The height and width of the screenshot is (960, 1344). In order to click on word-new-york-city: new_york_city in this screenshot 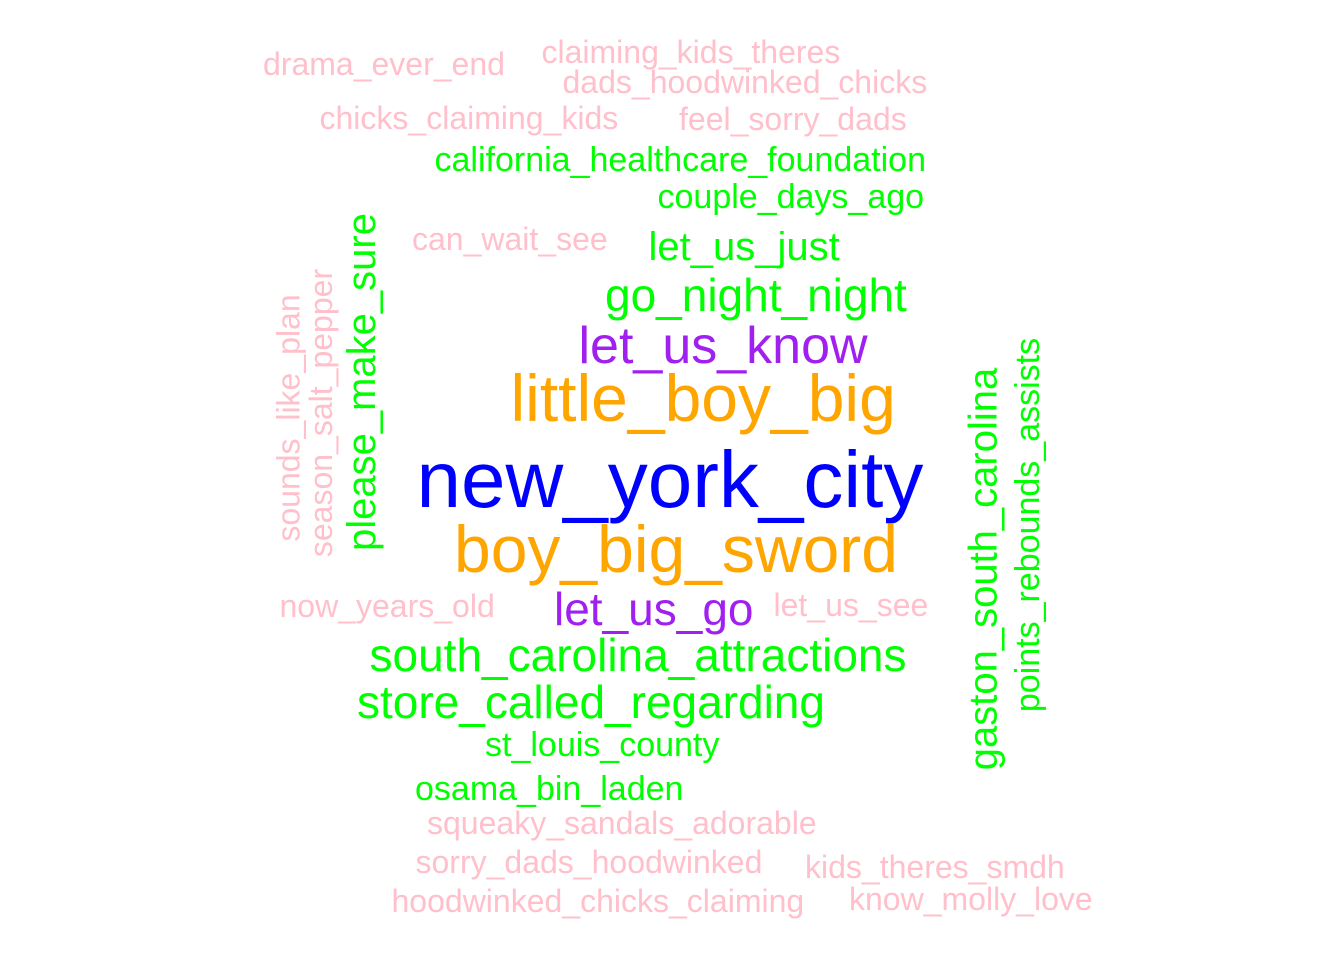, I will do `click(670, 479)`.